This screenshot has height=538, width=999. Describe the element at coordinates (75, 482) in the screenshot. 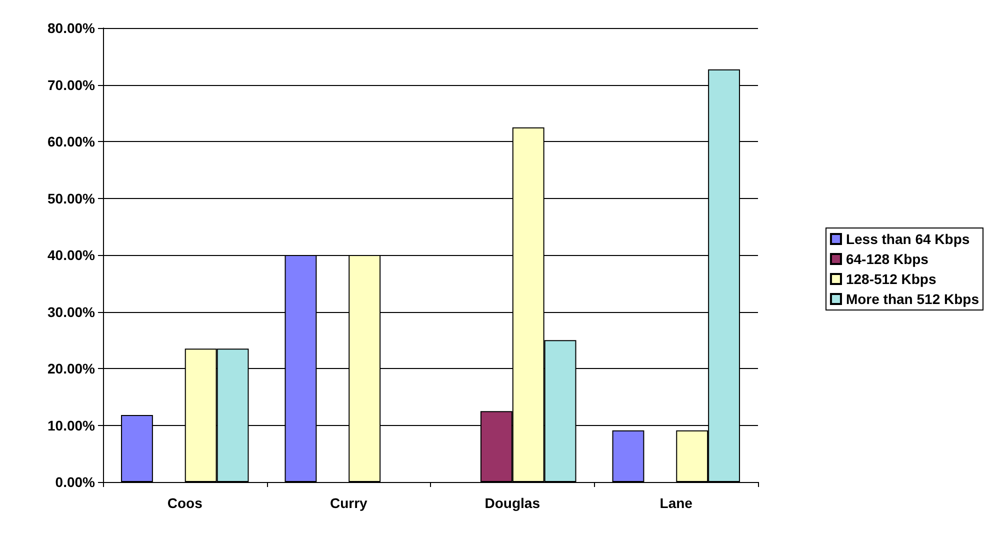

I see `y-tick-label: 0.00%` at that location.